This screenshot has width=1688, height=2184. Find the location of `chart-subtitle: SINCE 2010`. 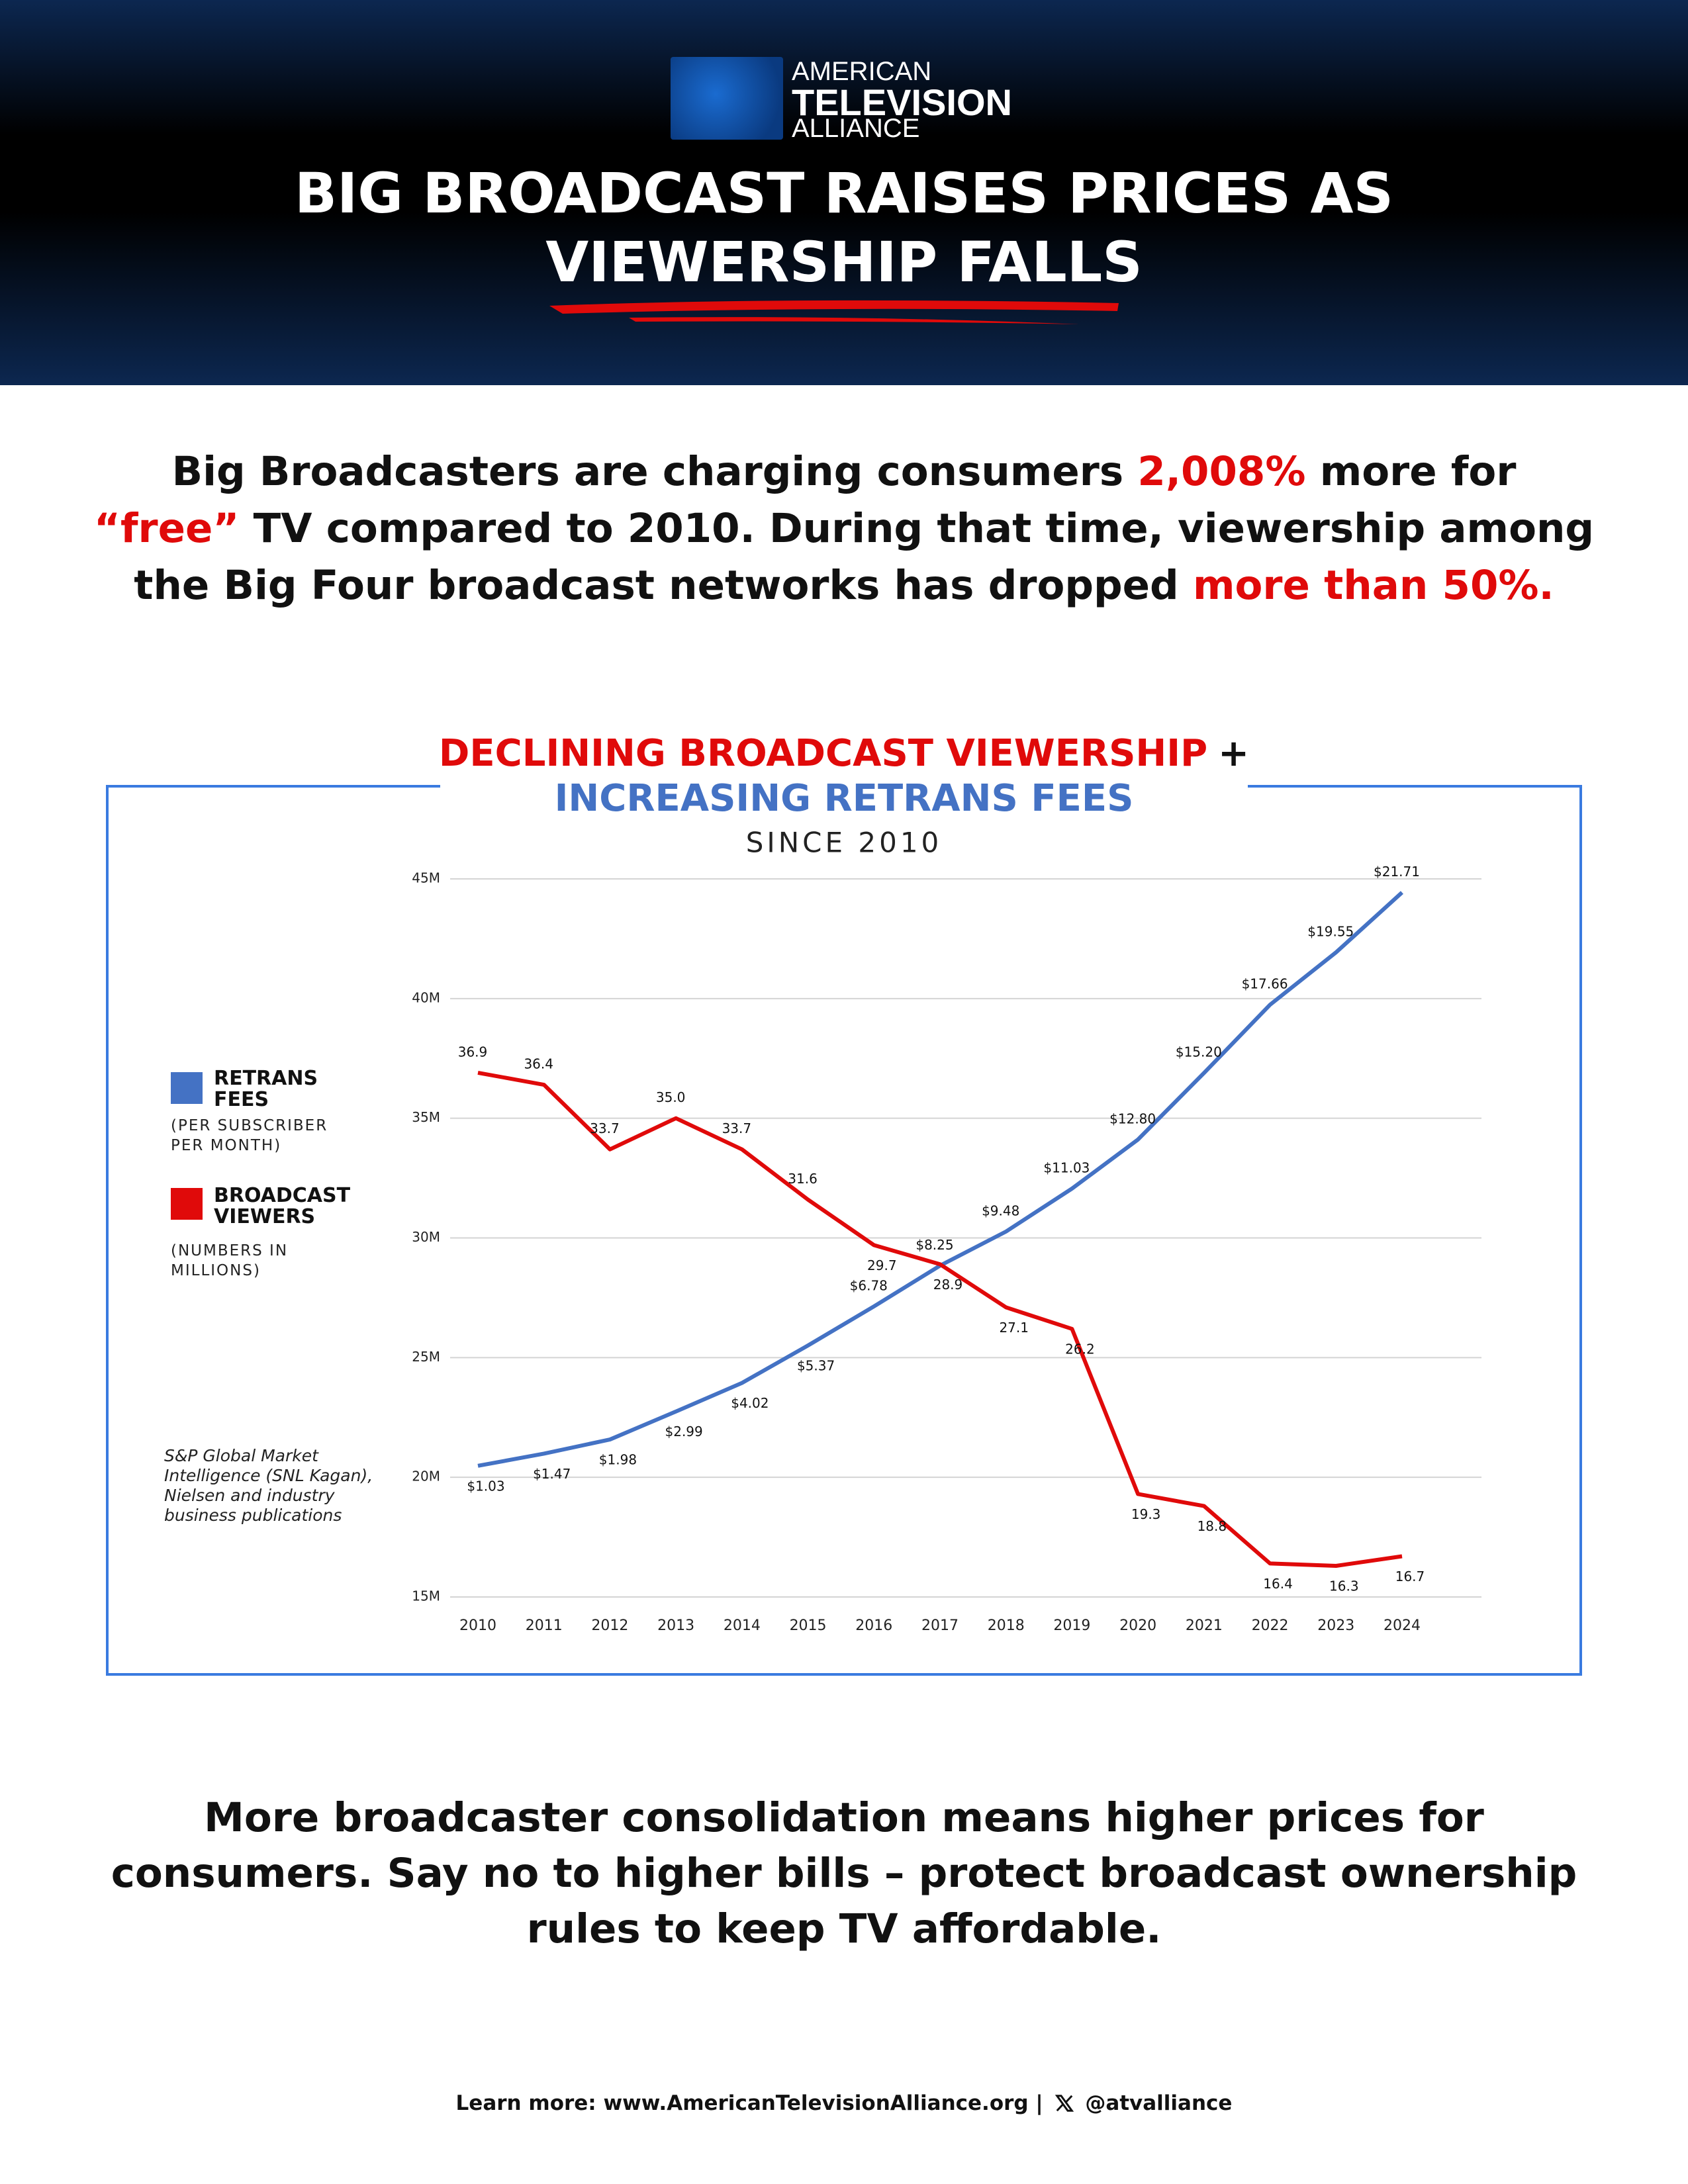

chart-subtitle: SINCE 2010 is located at coordinates (844, 843).